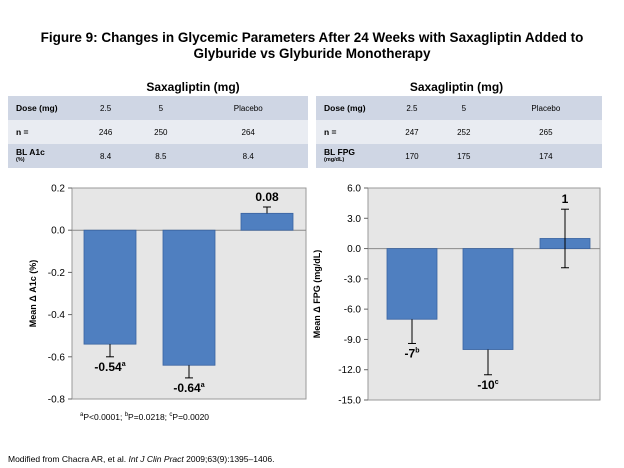  I want to click on table-row: n = 247 252 265, so click(459, 132).